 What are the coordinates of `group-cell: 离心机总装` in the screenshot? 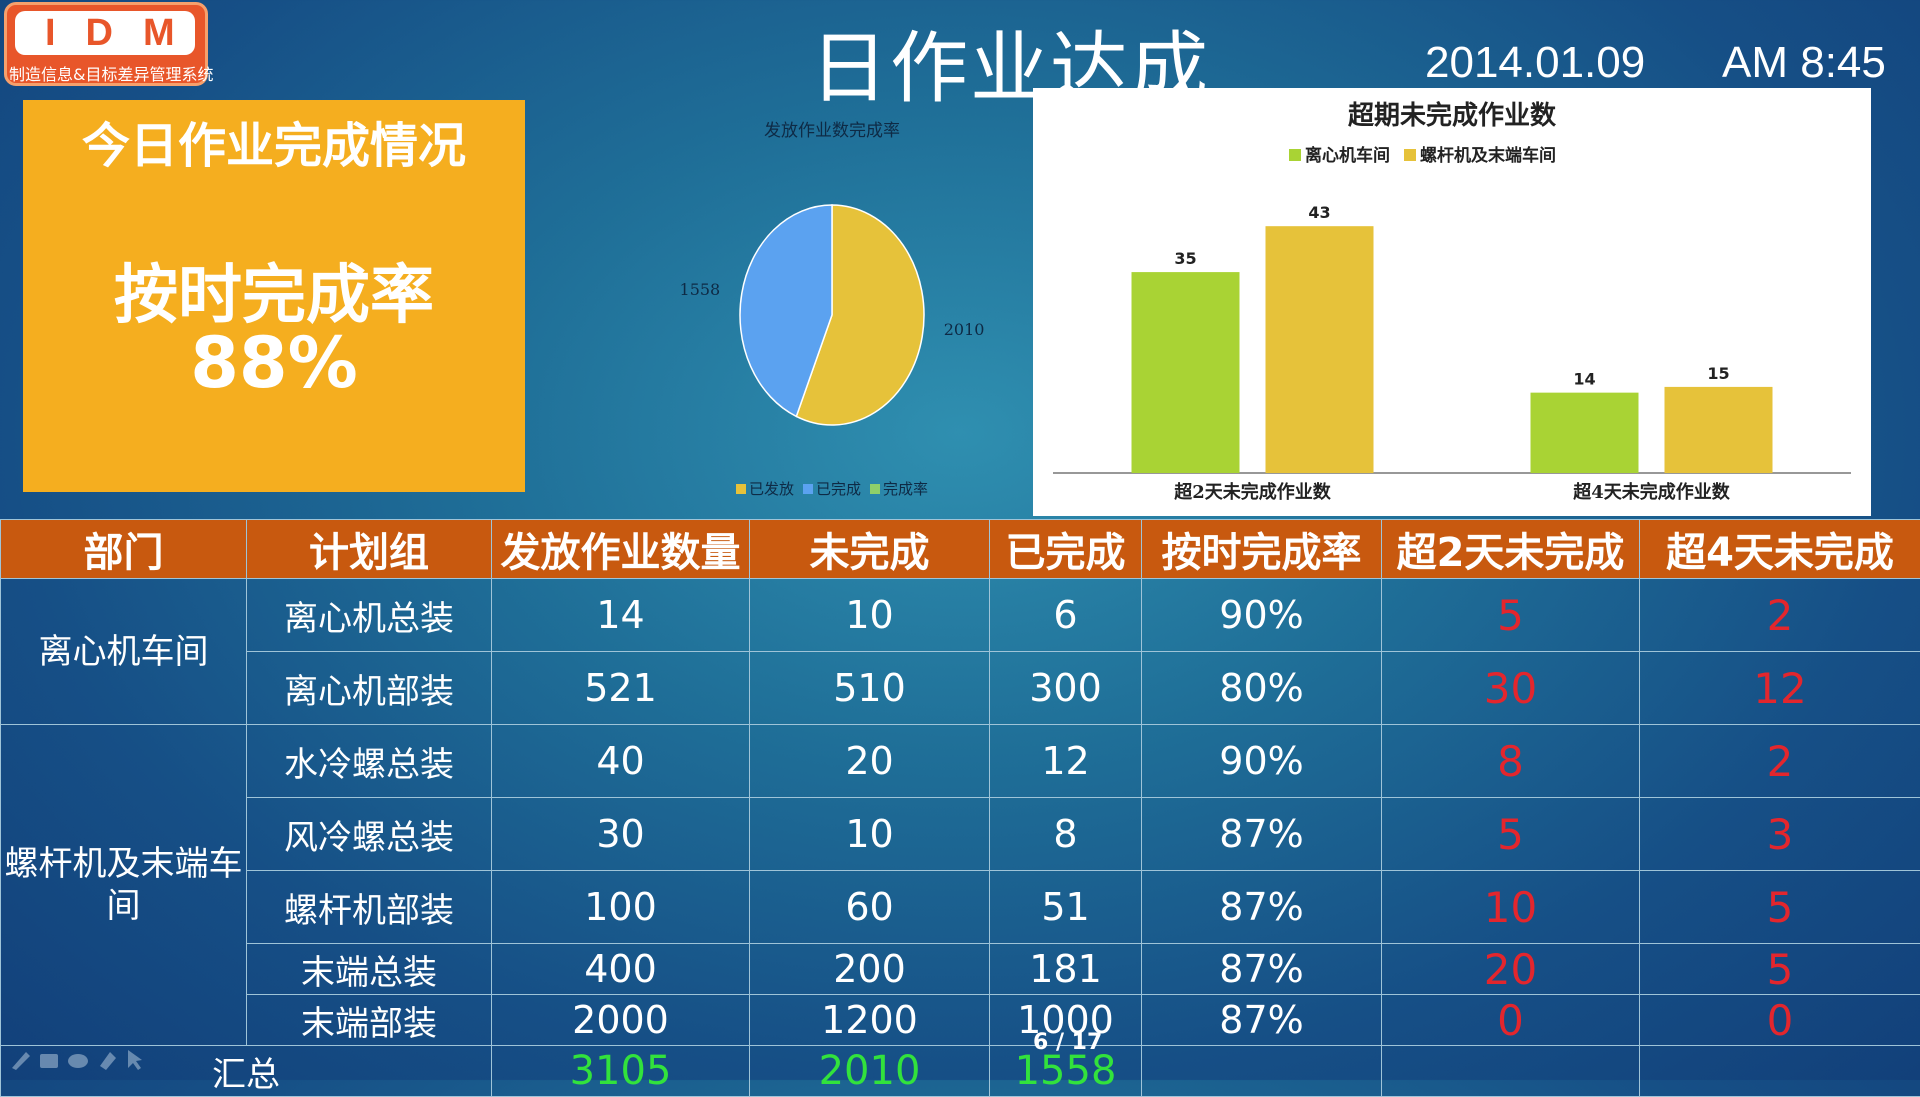 It's located at (369, 615).